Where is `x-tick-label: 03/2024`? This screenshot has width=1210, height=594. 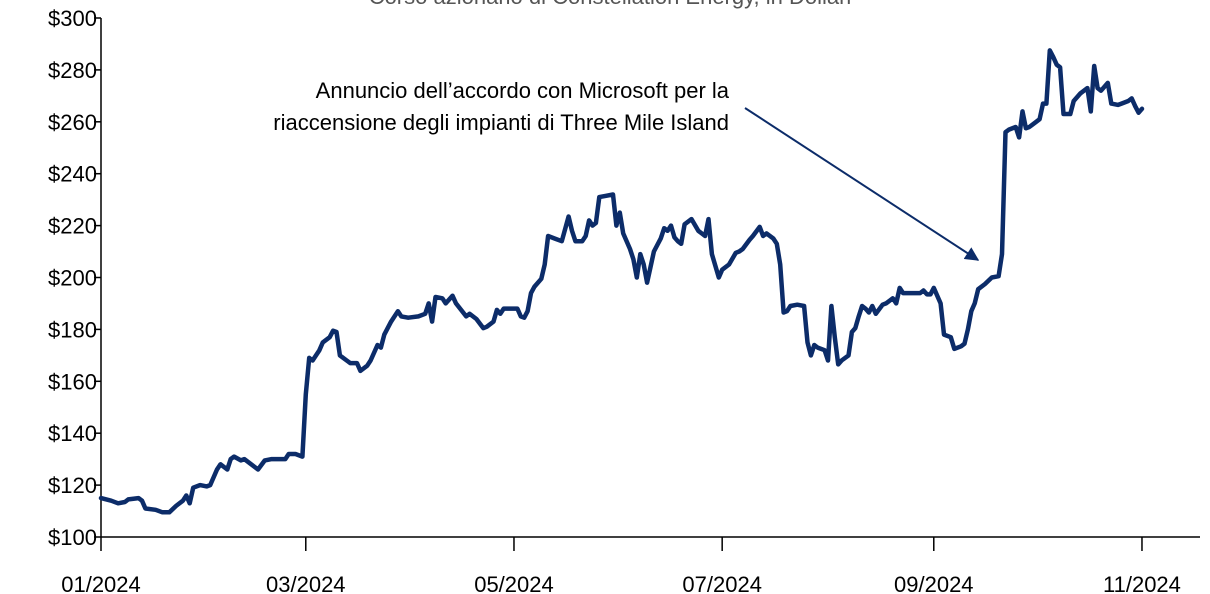
x-tick-label: 03/2024 is located at coordinates (306, 583).